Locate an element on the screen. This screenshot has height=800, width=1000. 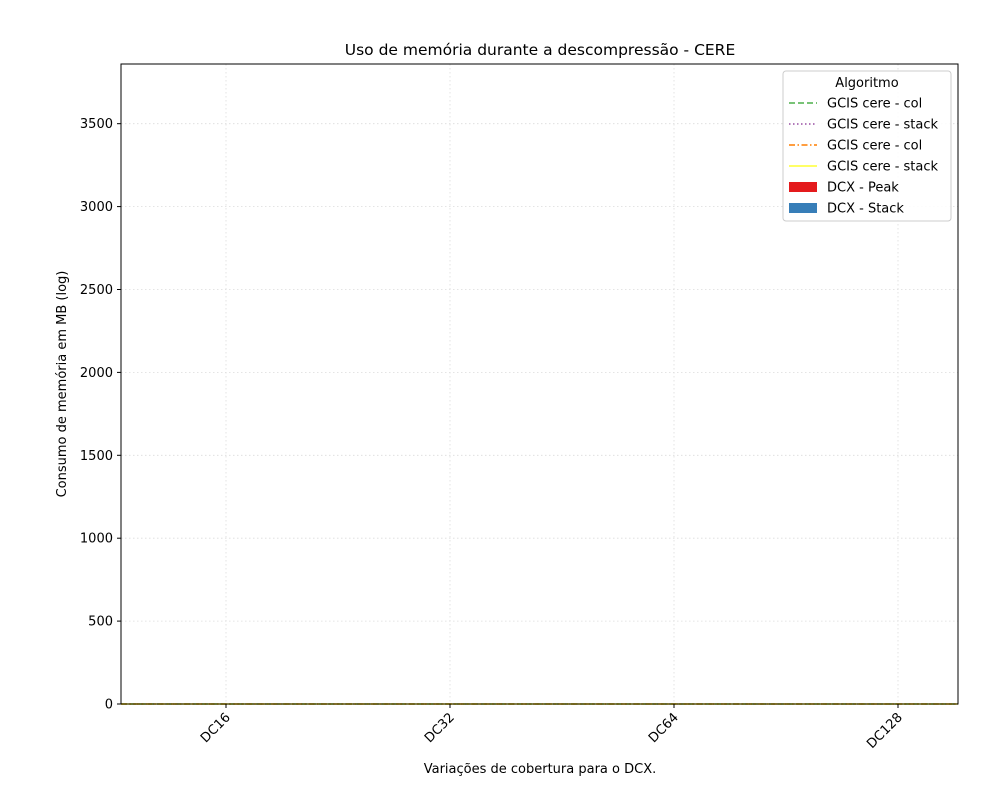
y-tick-label: 3500 is located at coordinates (96, 124).